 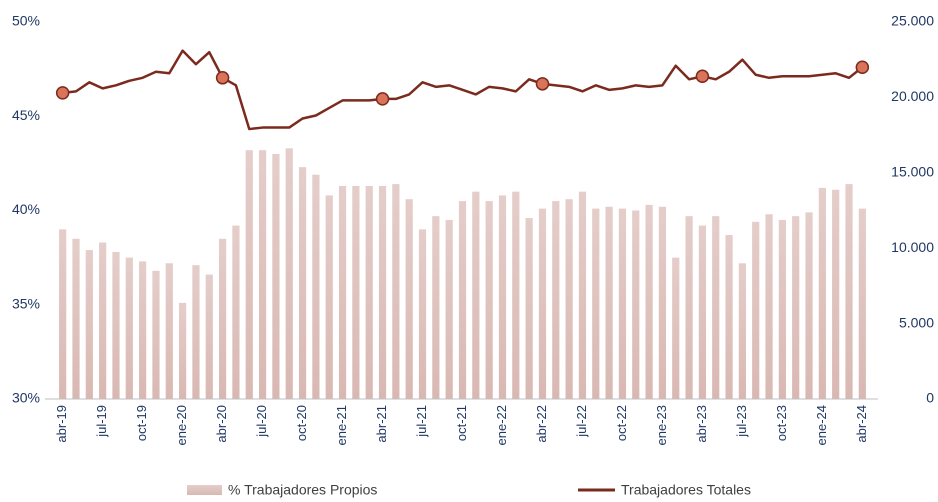 What do you see at coordinates (930, 398) in the screenshot?
I see `y2-tick-label: 0` at bounding box center [930, 398].